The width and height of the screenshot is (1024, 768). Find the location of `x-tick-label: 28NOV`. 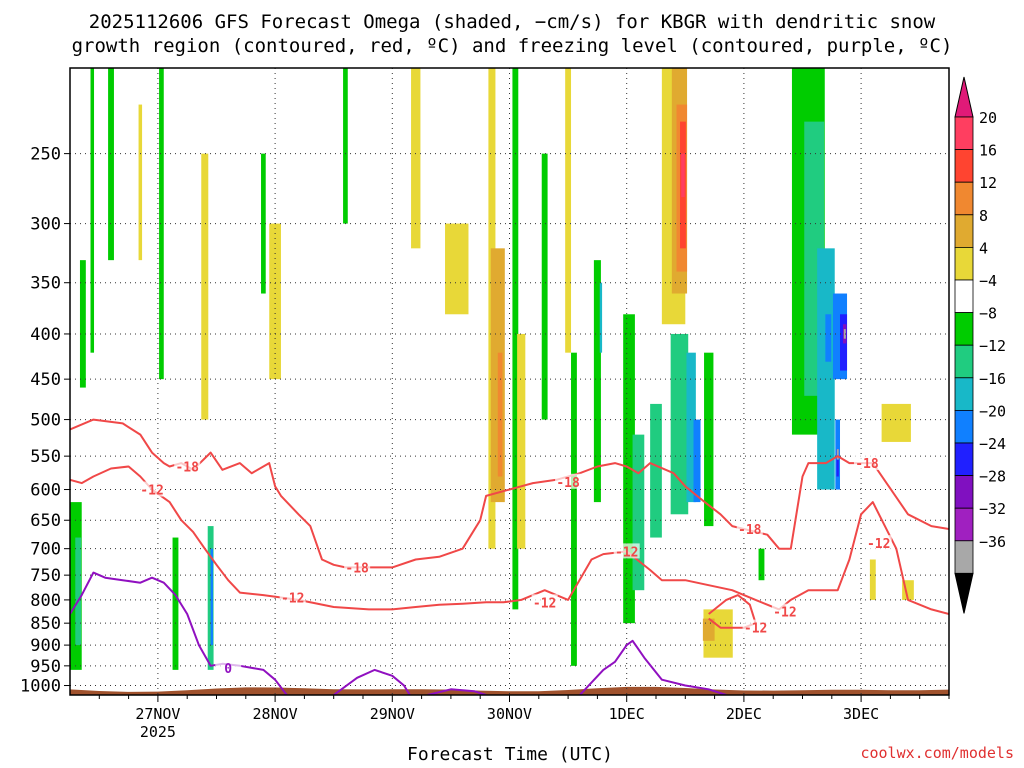

x-tick-label: 28NOV is located at coordinates (275, 714).